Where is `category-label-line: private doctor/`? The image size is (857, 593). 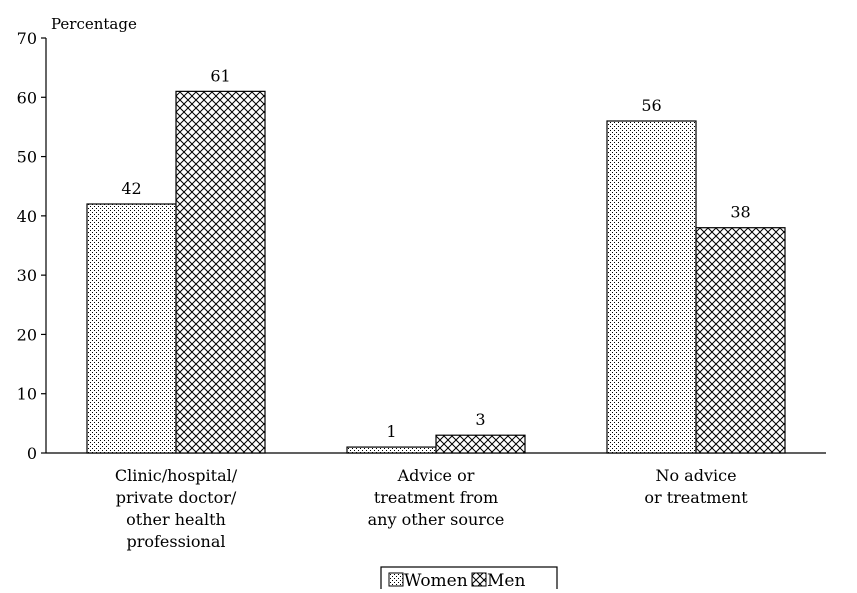
category-label-line: private doctor/ is located at coordinates (176, 497).